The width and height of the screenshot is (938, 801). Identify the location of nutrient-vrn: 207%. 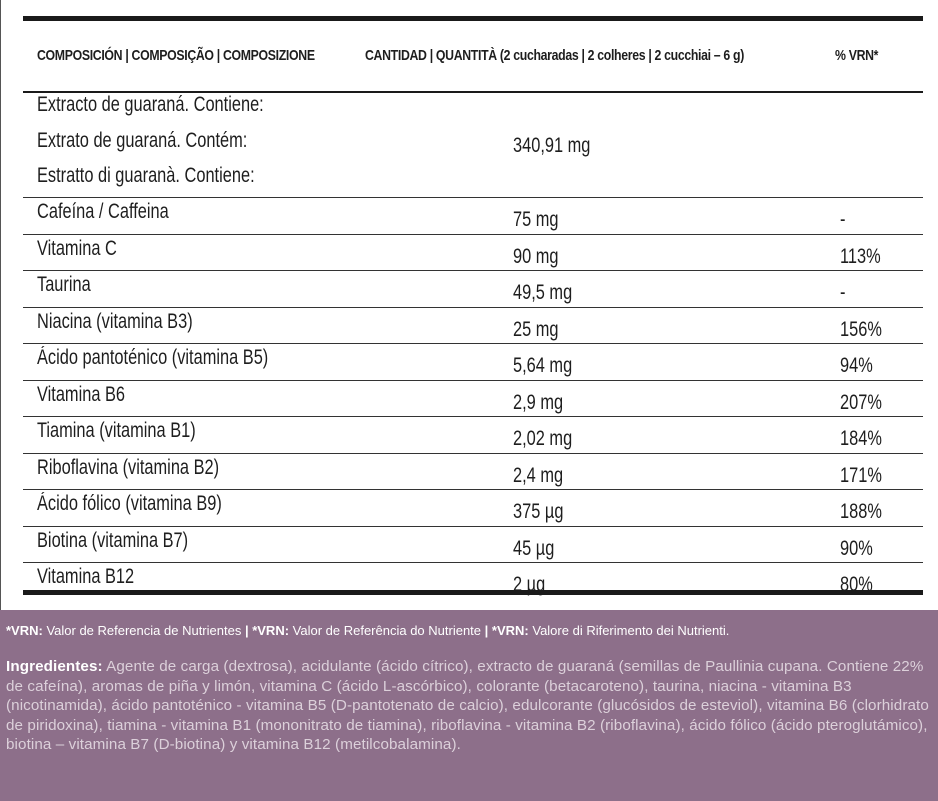
(861, 402).